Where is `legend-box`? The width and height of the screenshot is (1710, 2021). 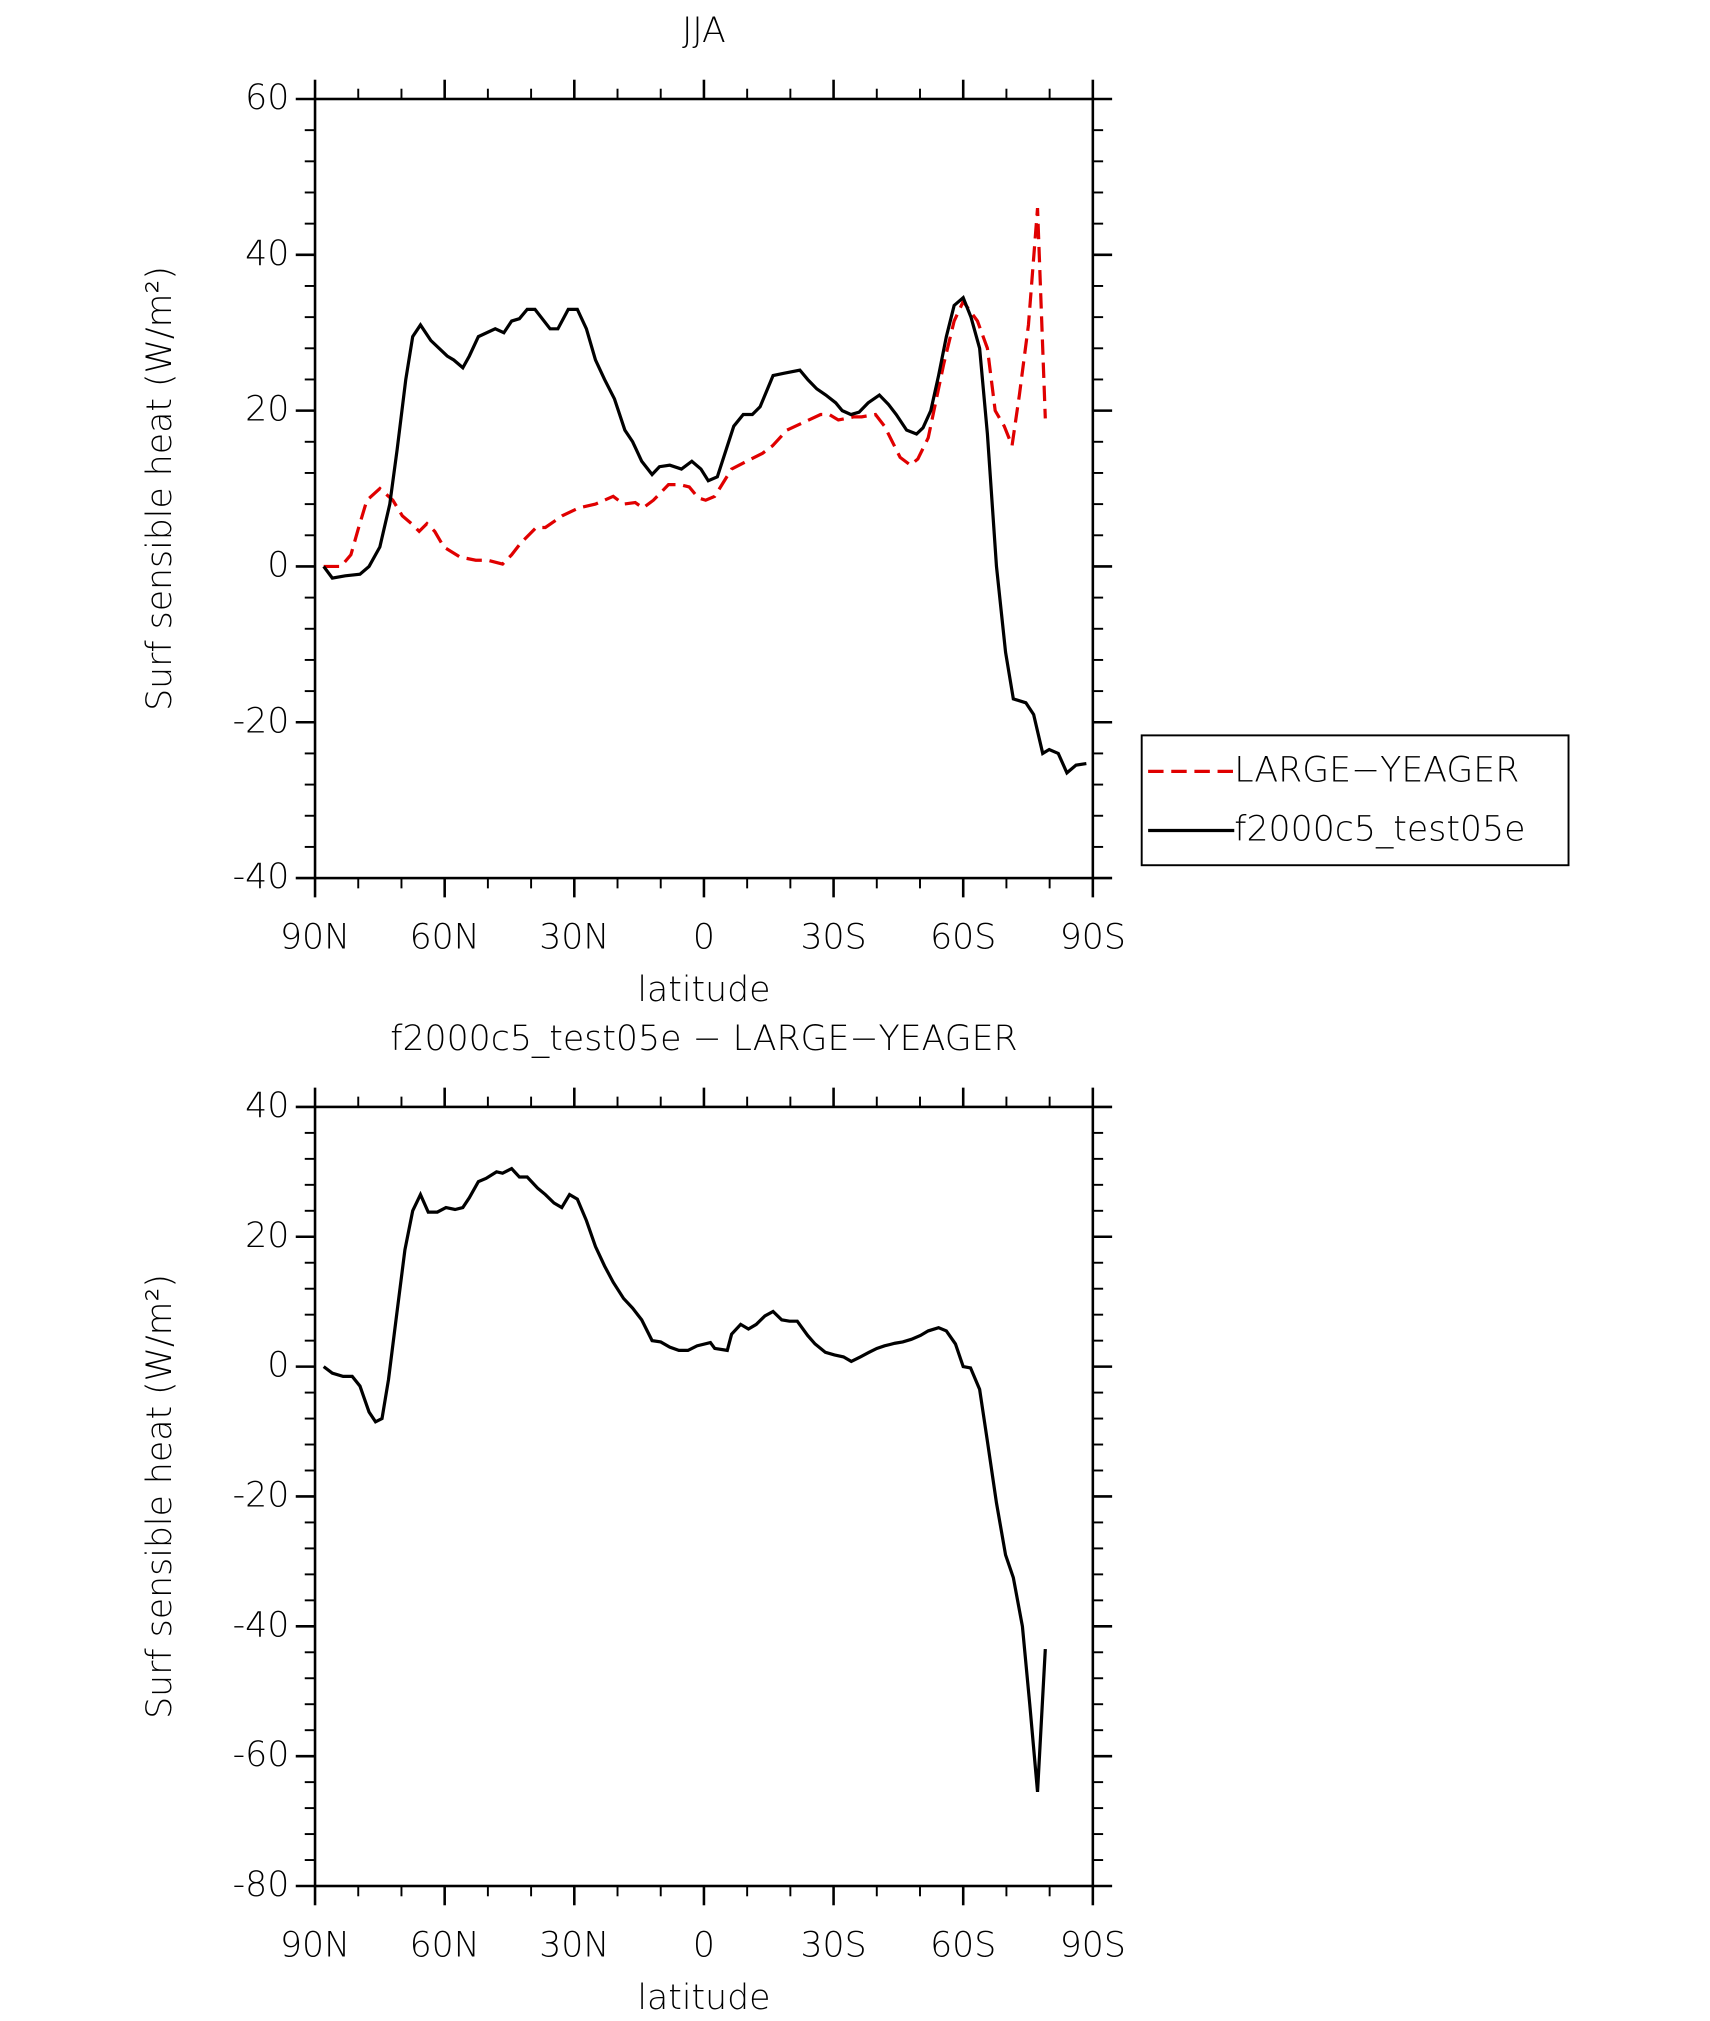 legend-box is located at coordinates (1355, 800).